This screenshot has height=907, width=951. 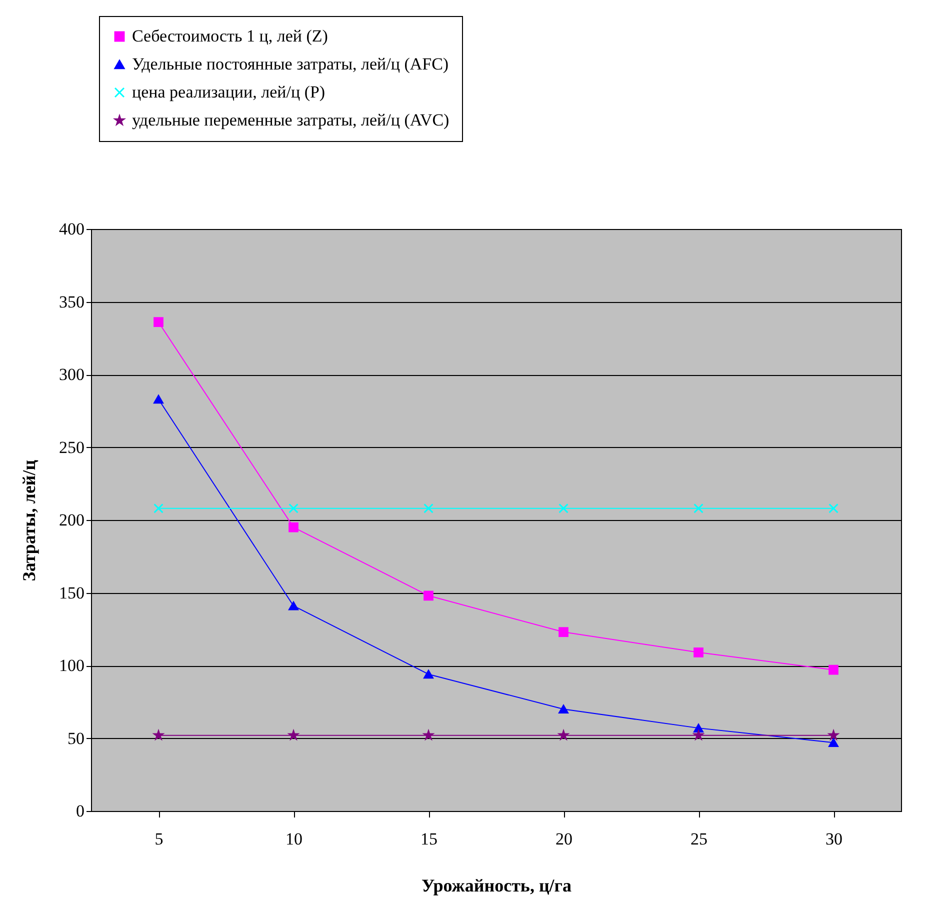 What do you see at coordinates (230, 36) in the screenshot?
I see `legend-label: Себестоимость 1 ц, лей (Z)` at bounding box center [230, 36].